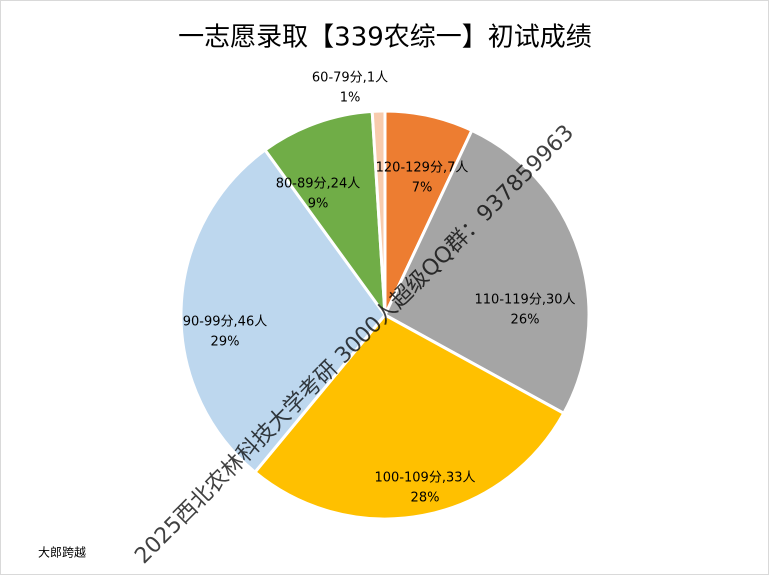  What do you see at coordinates (350, 98) in the screenshot?
I see `slice-value-label: 1%` at bounding box center [350, 98].